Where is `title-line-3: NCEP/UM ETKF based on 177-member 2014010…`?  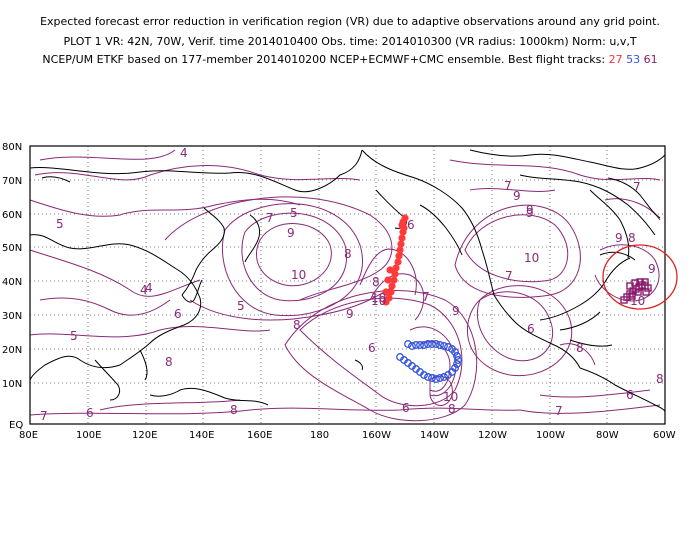
title-line-3: NCEP/UM ETKF based on 177-member 2014010… is located at coordinates (350, 59).